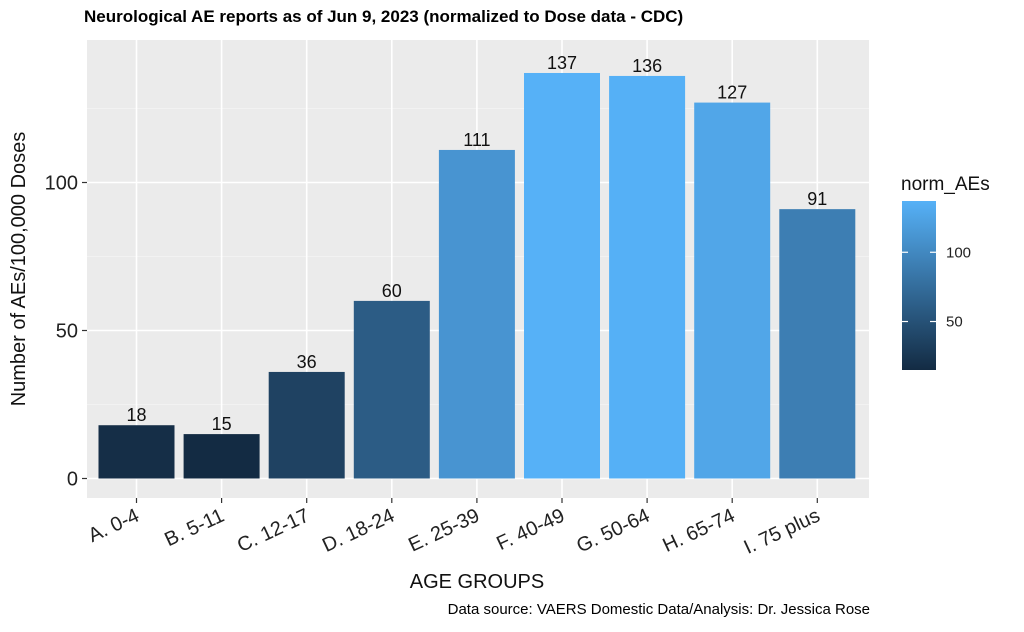 Image resolution: width=1024 pixels, height=632 pixels. Describe the element at coordinates (307, 362) in the screenshot. I see `data-label: 36` at that location.